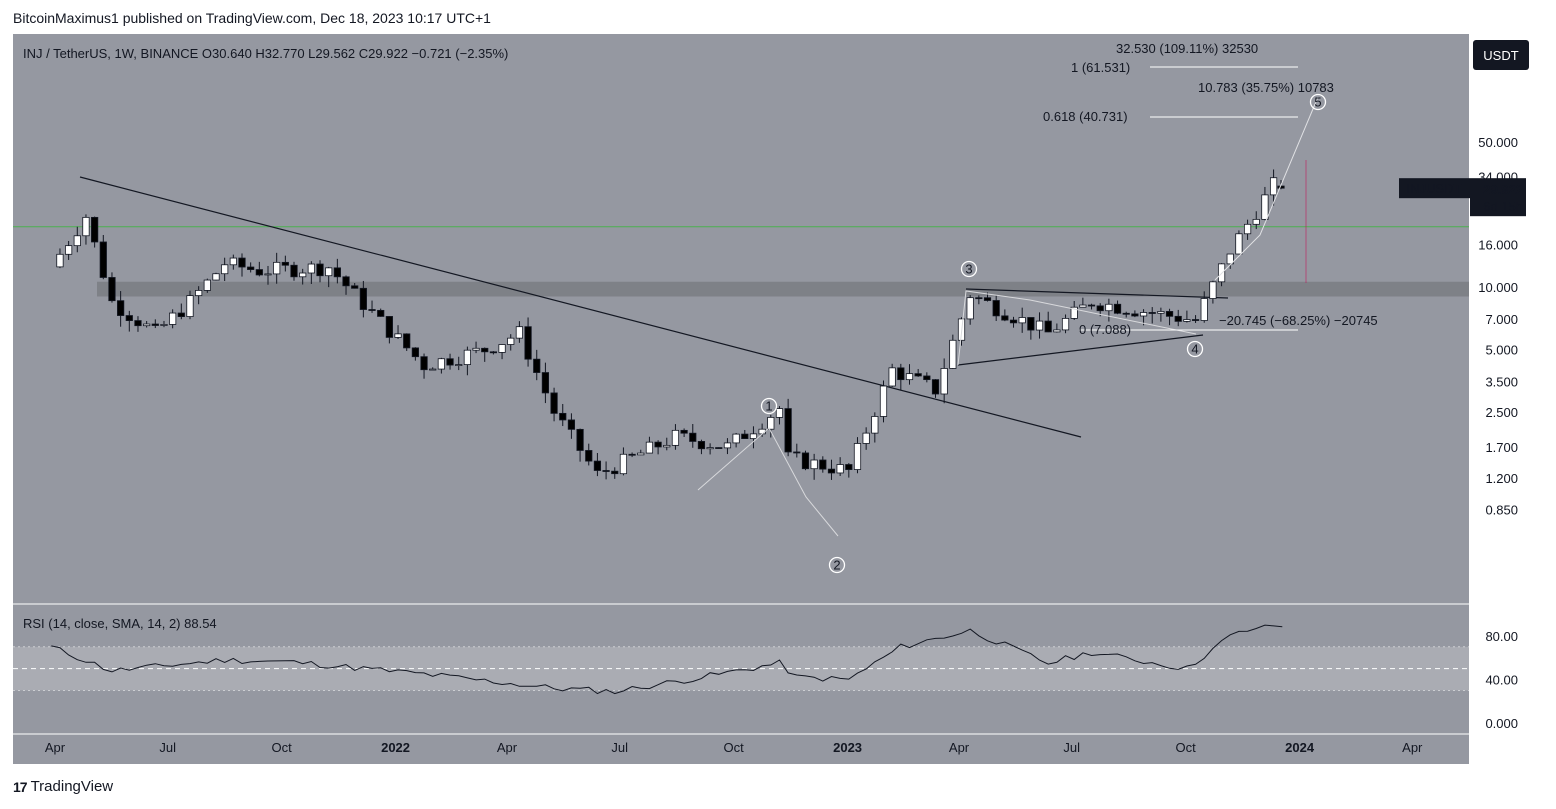  I want to click on price-tag-value: 29.922, so click(1503, 189).